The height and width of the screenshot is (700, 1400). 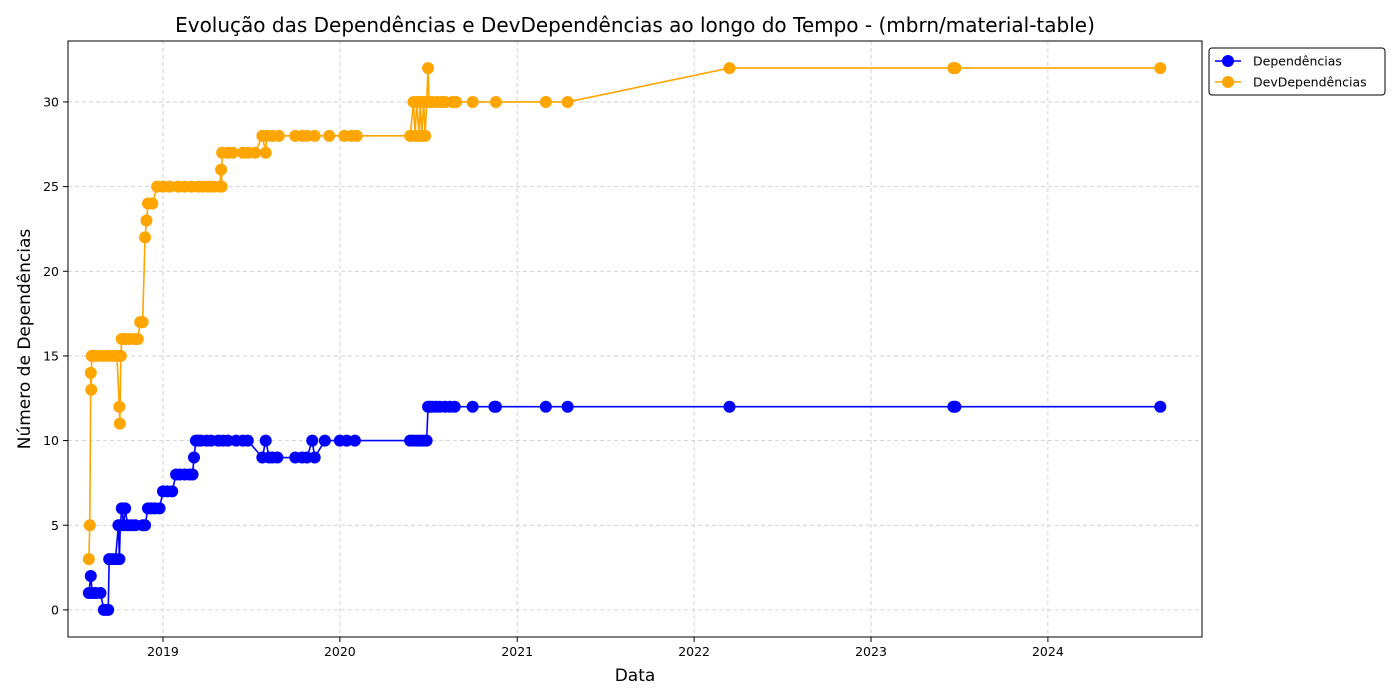 I want to click on x-tick-label: 2023, so click(x=871, y=651).